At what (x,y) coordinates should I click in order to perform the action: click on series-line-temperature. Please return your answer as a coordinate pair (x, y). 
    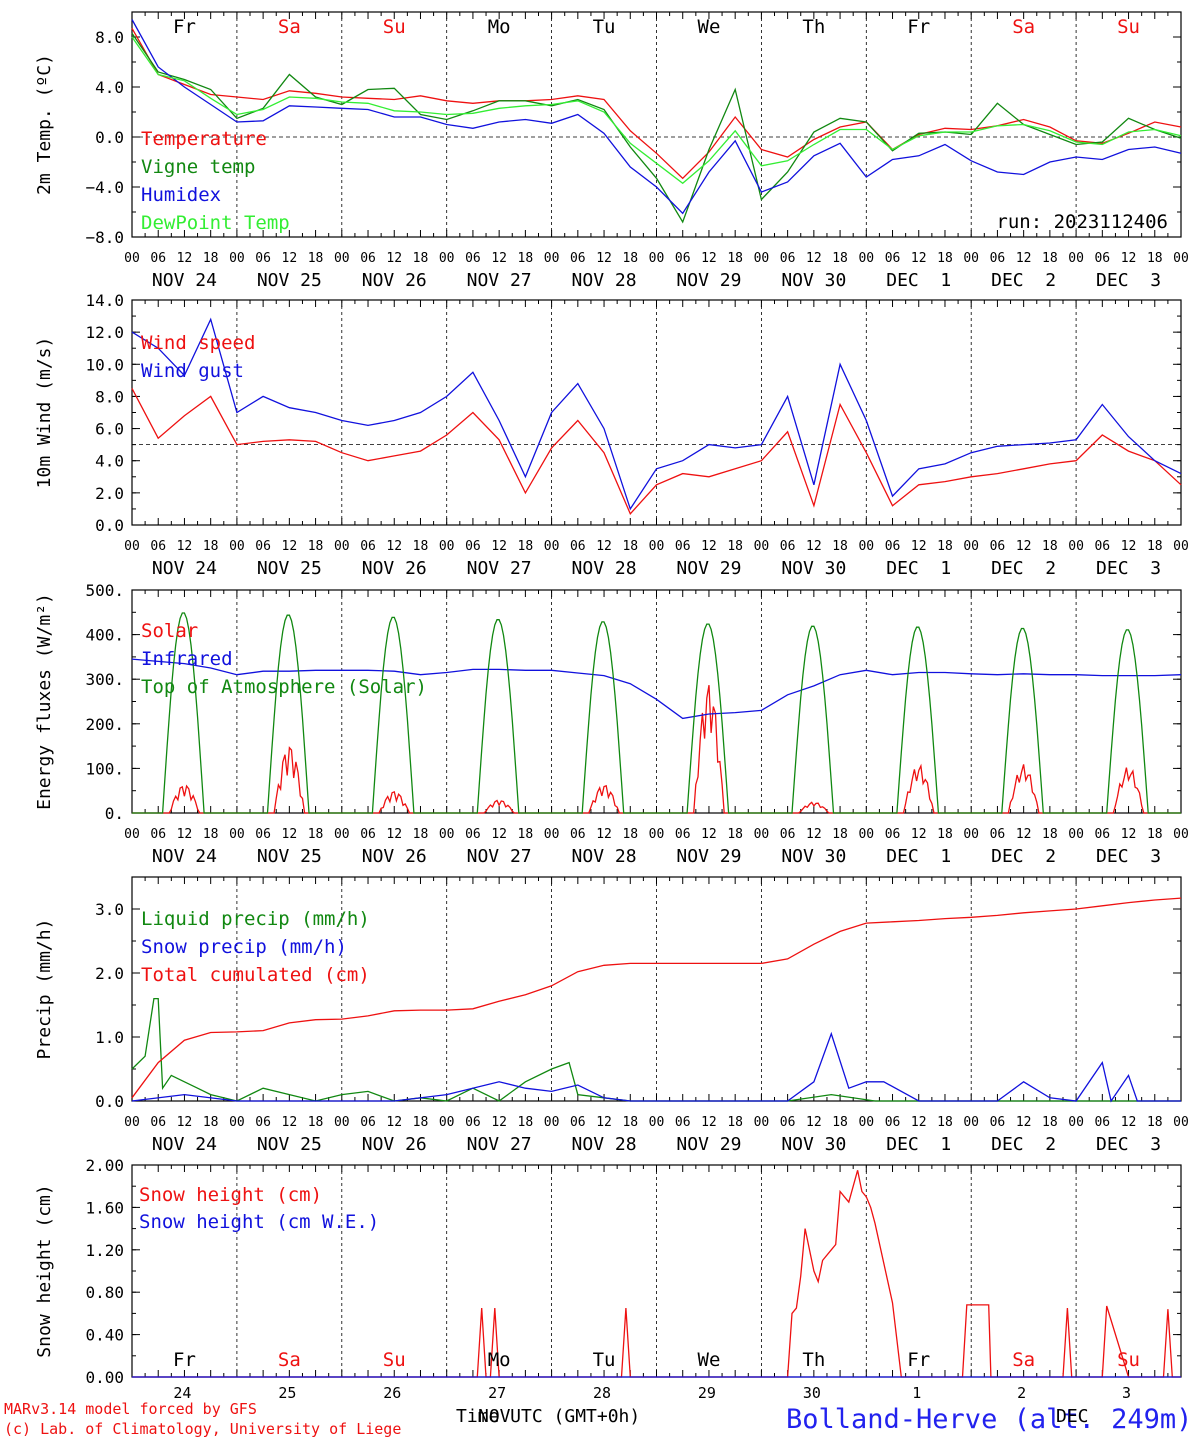
    Looking at the image, I should click on (656, 103).